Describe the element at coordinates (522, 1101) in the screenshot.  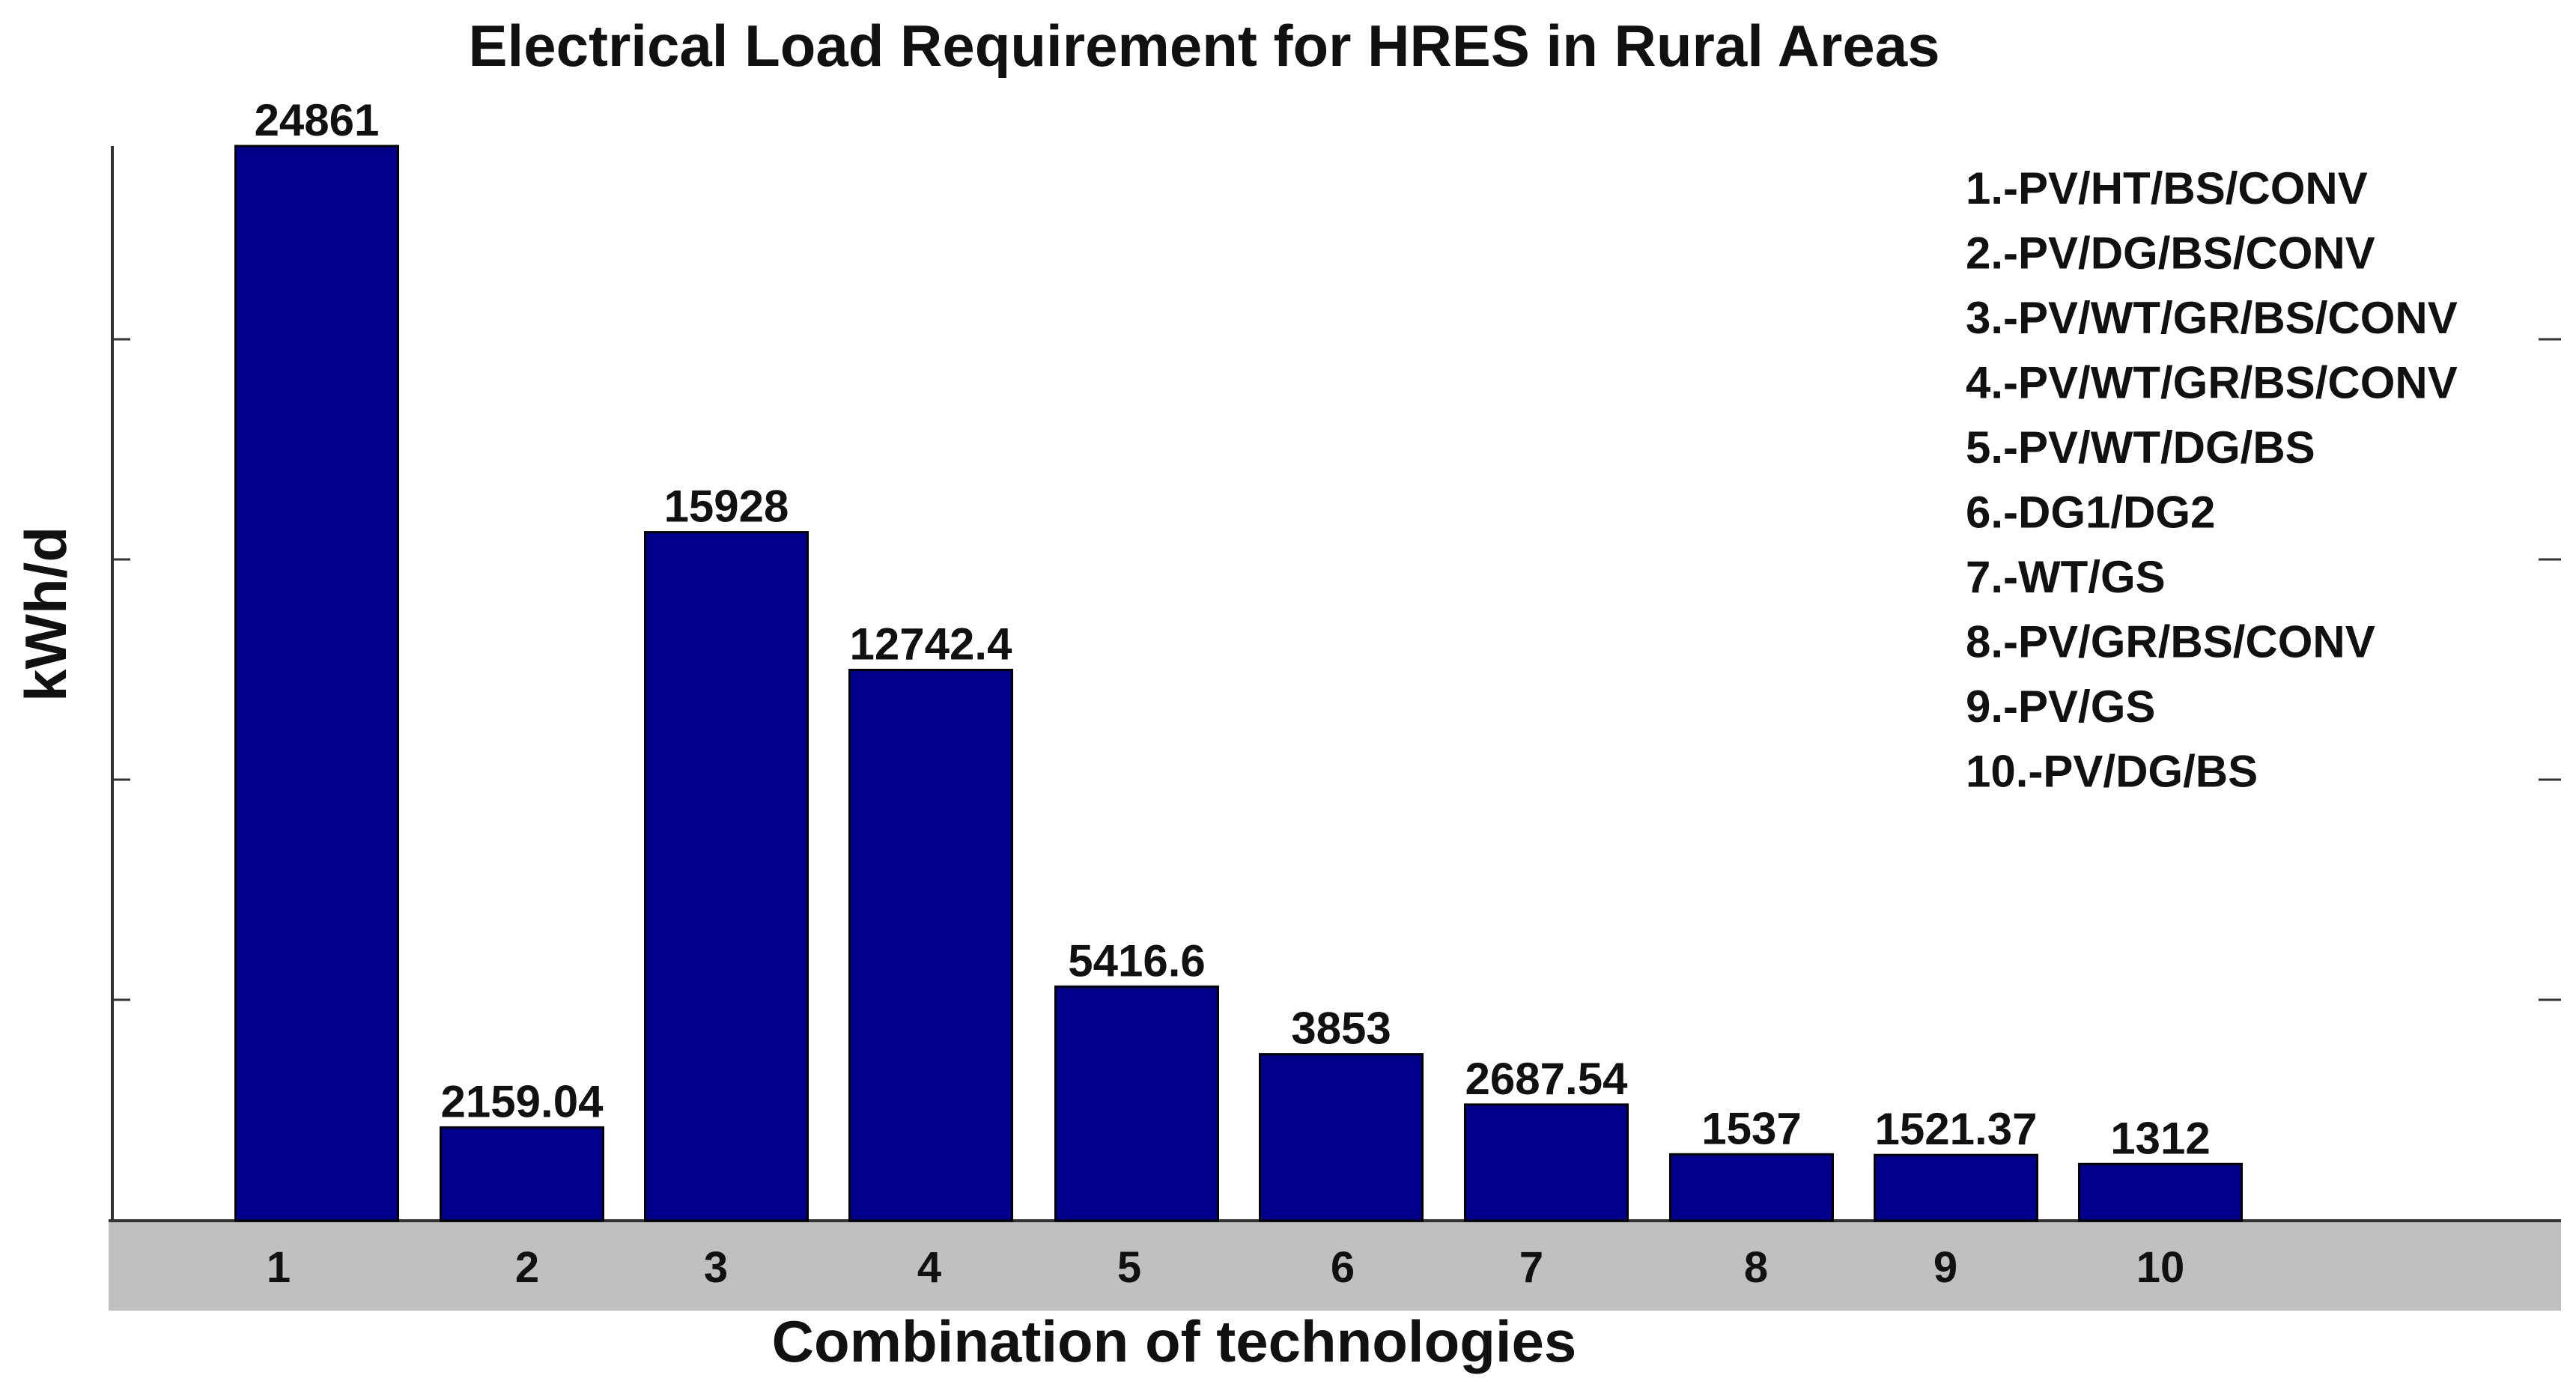
I see `bar-value-label-2: 2159.04` at that location.